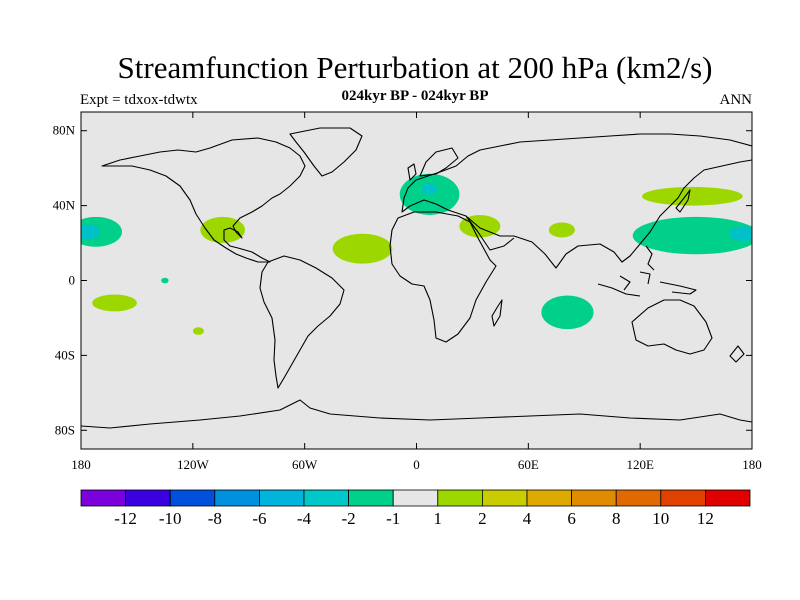  Describe the element at coordinates (72, 280) in the screenshot. I see `lat-tick-label: 0` at that location.